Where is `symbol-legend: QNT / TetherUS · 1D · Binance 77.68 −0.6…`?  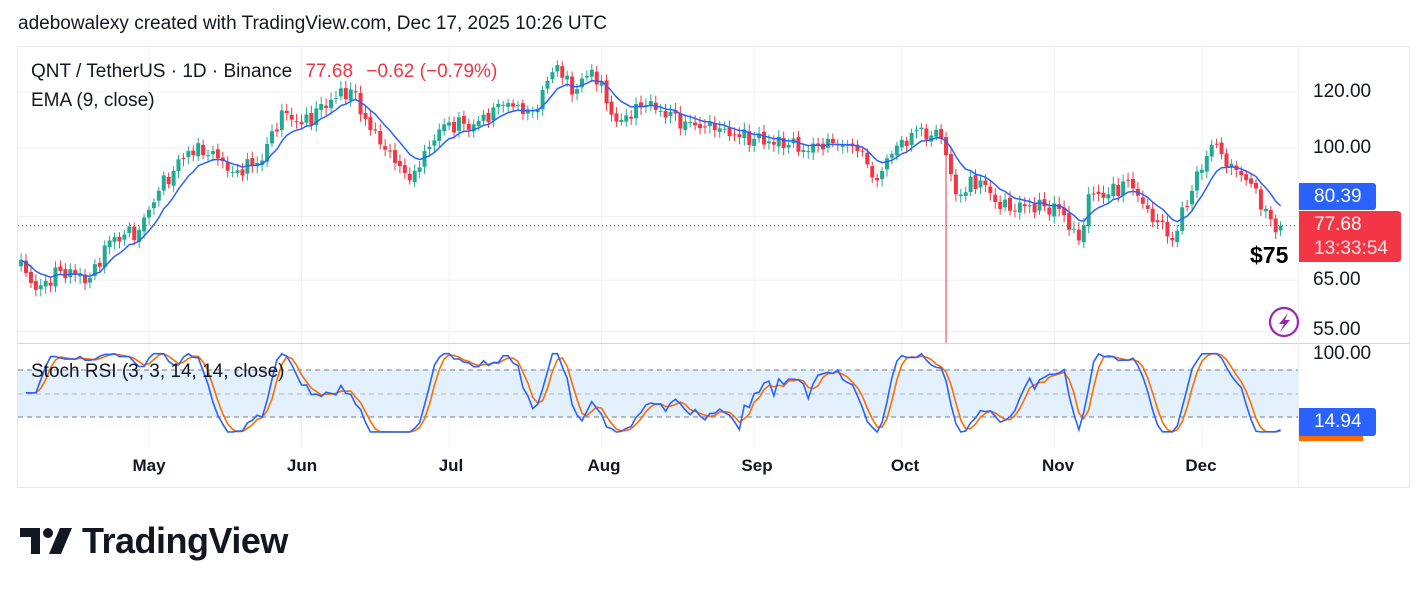 symbol-legend: QNT / TetherUS · 1D · Binance 77.68 −0.6… is located at coordinates (264, 72).